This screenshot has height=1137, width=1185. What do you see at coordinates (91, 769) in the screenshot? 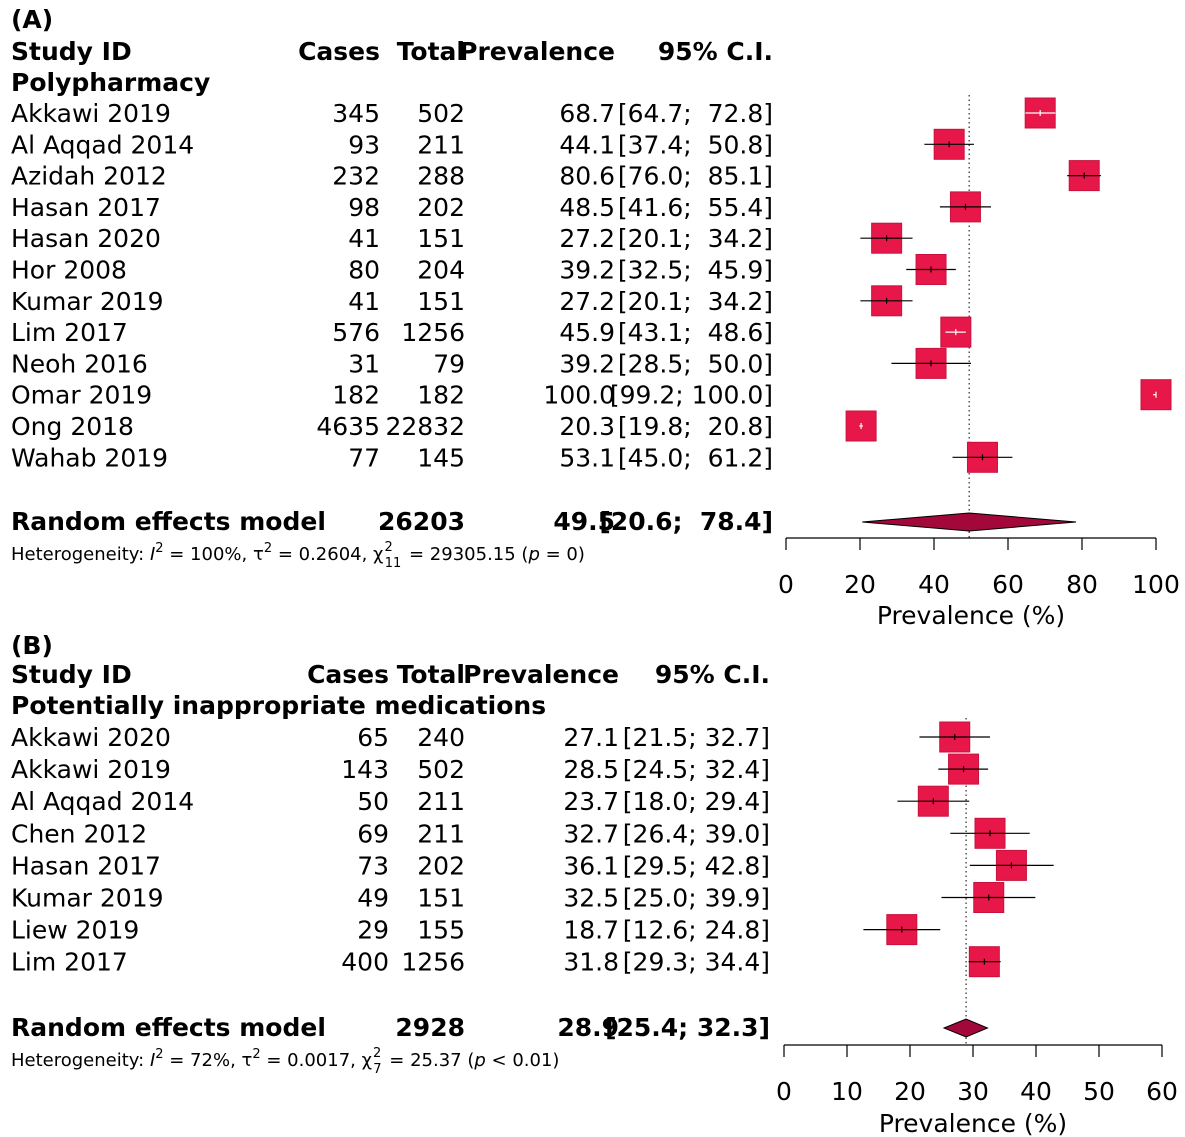
I see `study-name: Akkawi 2019` at bounding box center [91, 769].